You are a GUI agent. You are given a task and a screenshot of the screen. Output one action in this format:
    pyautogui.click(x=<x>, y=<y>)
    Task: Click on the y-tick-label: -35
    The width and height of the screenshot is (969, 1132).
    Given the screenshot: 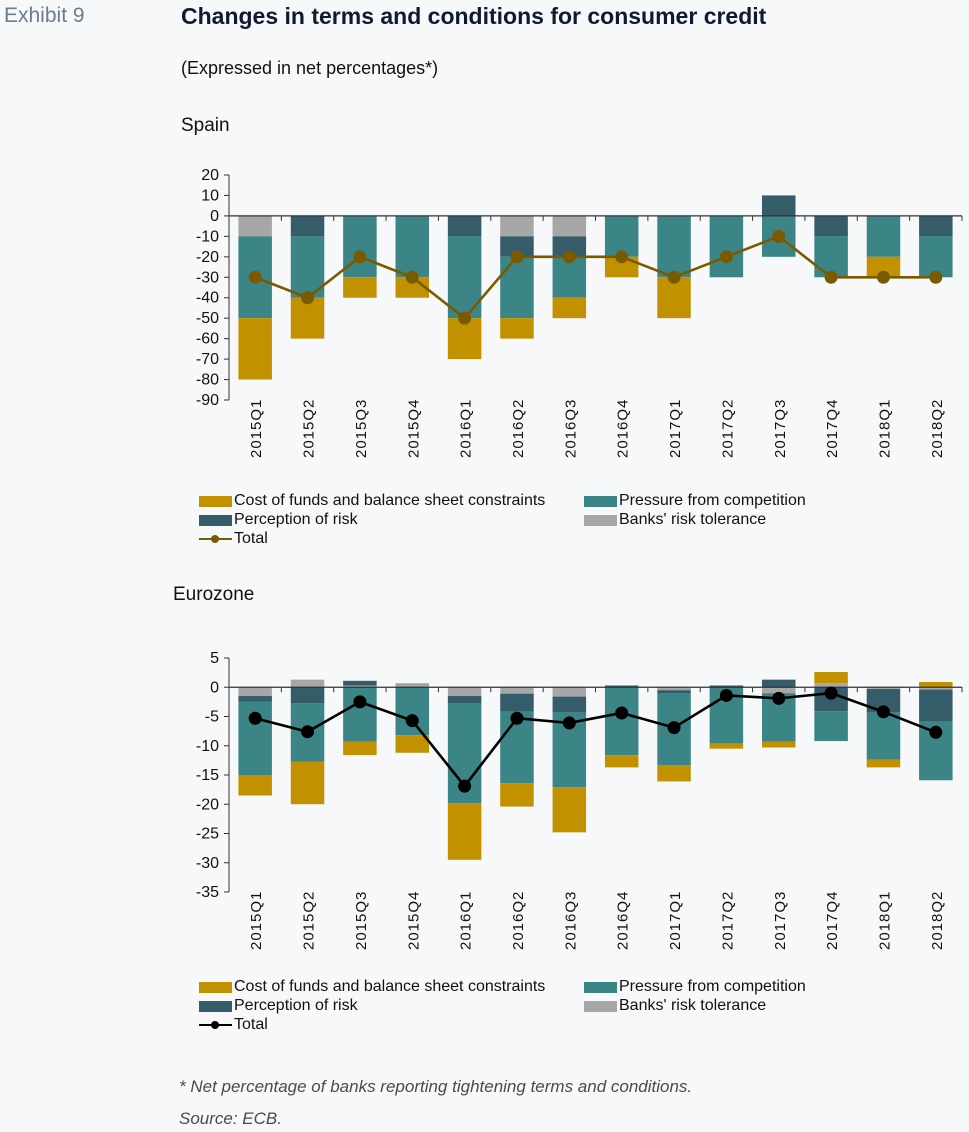 What is the action you would take?
    pyautogui.click(x=207, y=892)
    